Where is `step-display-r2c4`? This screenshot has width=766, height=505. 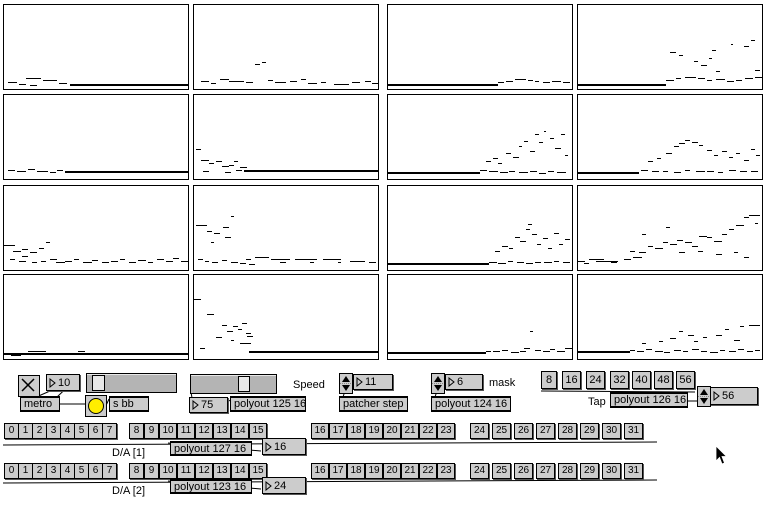 step-display-r2c4 is located at coordinates (670, 137).